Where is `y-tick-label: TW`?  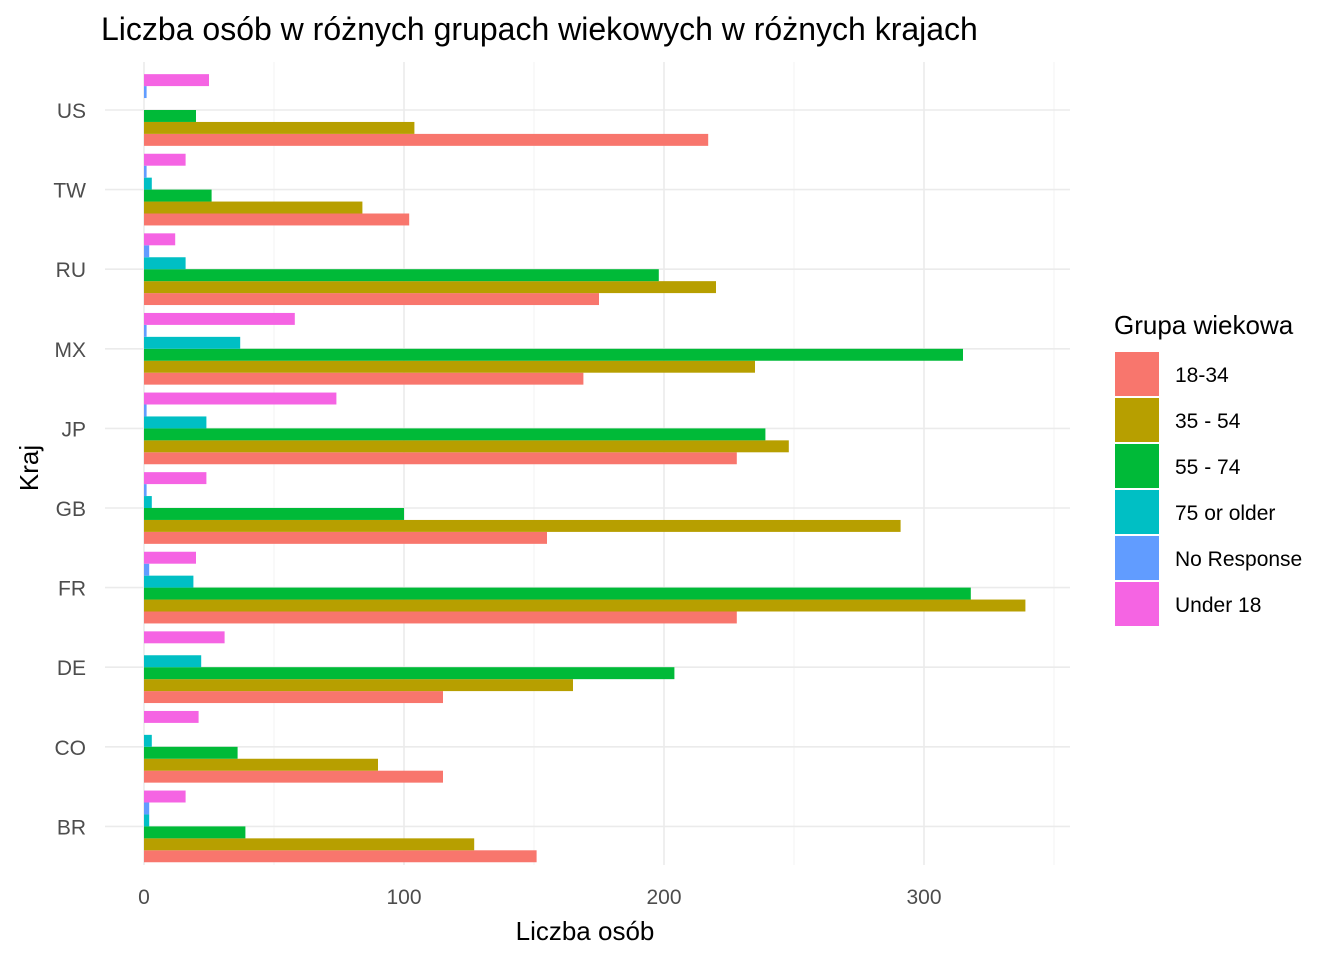
y-tick-label: TW is located at coordinates (69, 191).